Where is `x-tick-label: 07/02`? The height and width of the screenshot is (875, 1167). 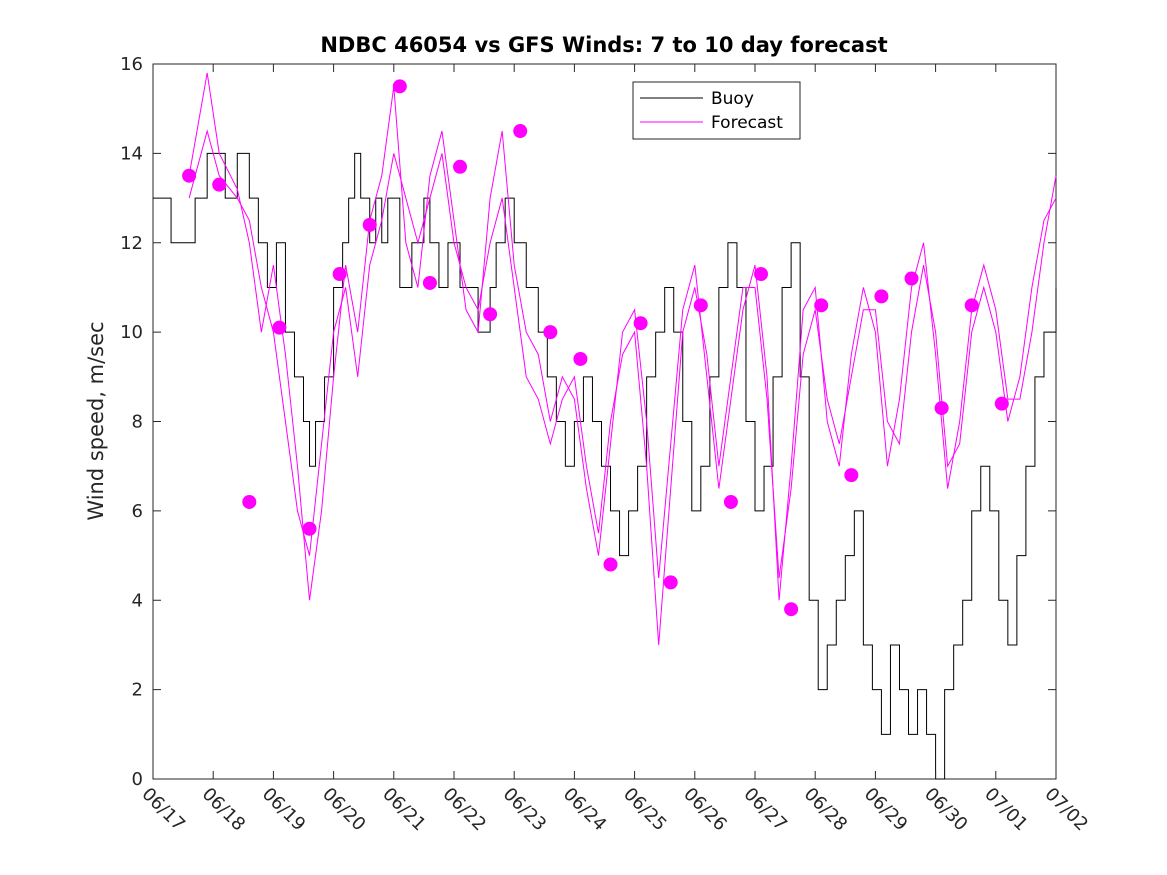 x-tick-label: 07/02 is located at coordinates (1066, 810).